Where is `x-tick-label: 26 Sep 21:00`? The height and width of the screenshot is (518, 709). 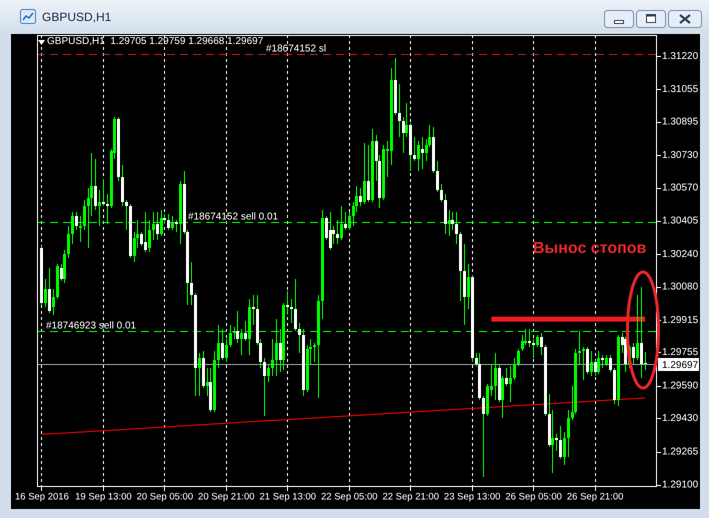 x-tick-label: 26 Sep 21:00 is located at coordinates (595, 496).